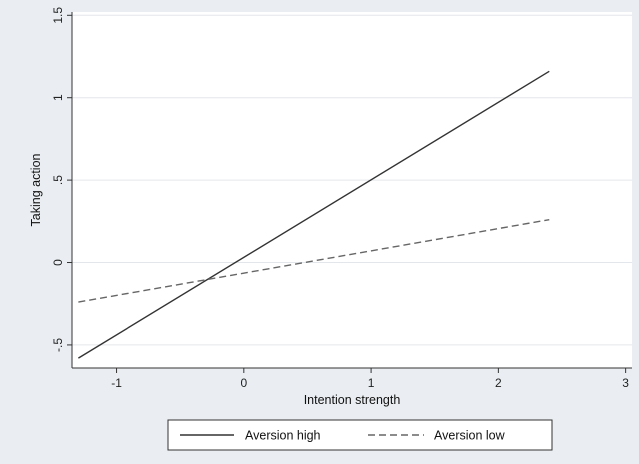 The width and height of the screenshot is (639, 464). Describe the element at coordinates (283, 436) in the screenshot. I see `legend-label-0: Aversion high` at that location.